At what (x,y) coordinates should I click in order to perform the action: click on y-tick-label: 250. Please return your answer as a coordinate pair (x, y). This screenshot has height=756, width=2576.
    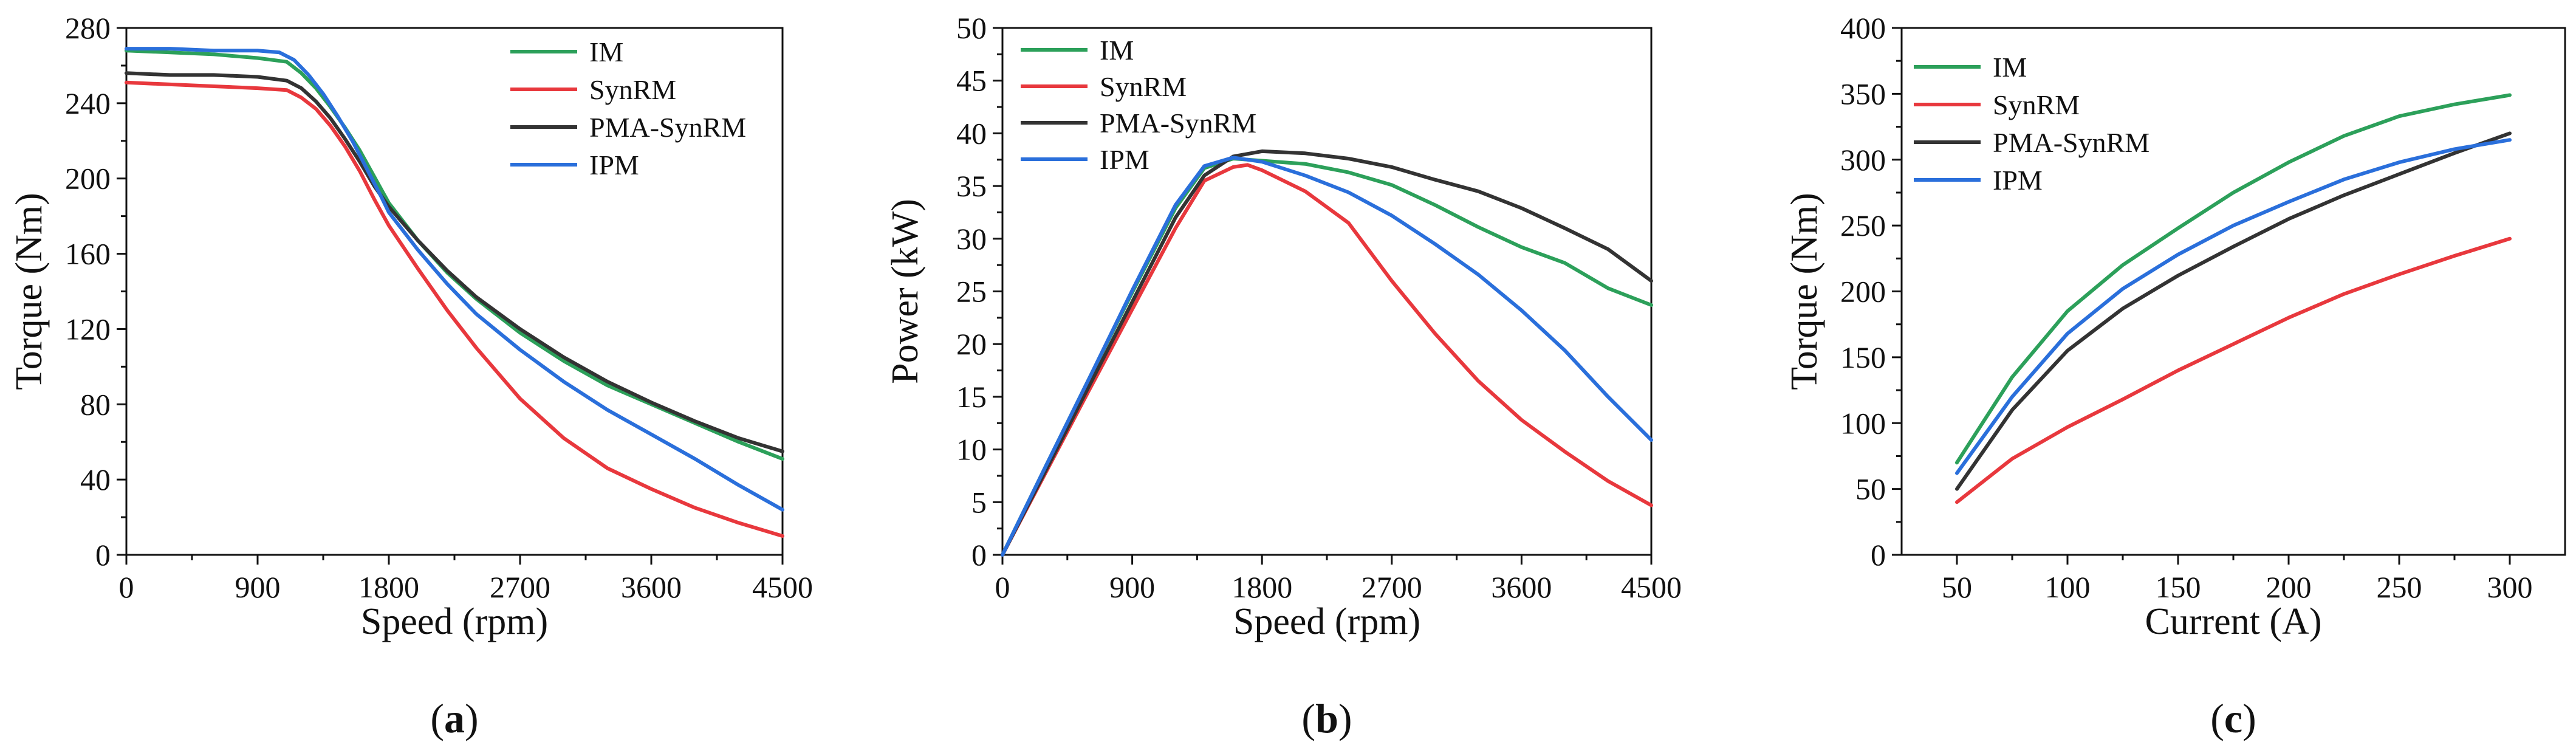
    Looking at the image, I should click on (1863, 225).